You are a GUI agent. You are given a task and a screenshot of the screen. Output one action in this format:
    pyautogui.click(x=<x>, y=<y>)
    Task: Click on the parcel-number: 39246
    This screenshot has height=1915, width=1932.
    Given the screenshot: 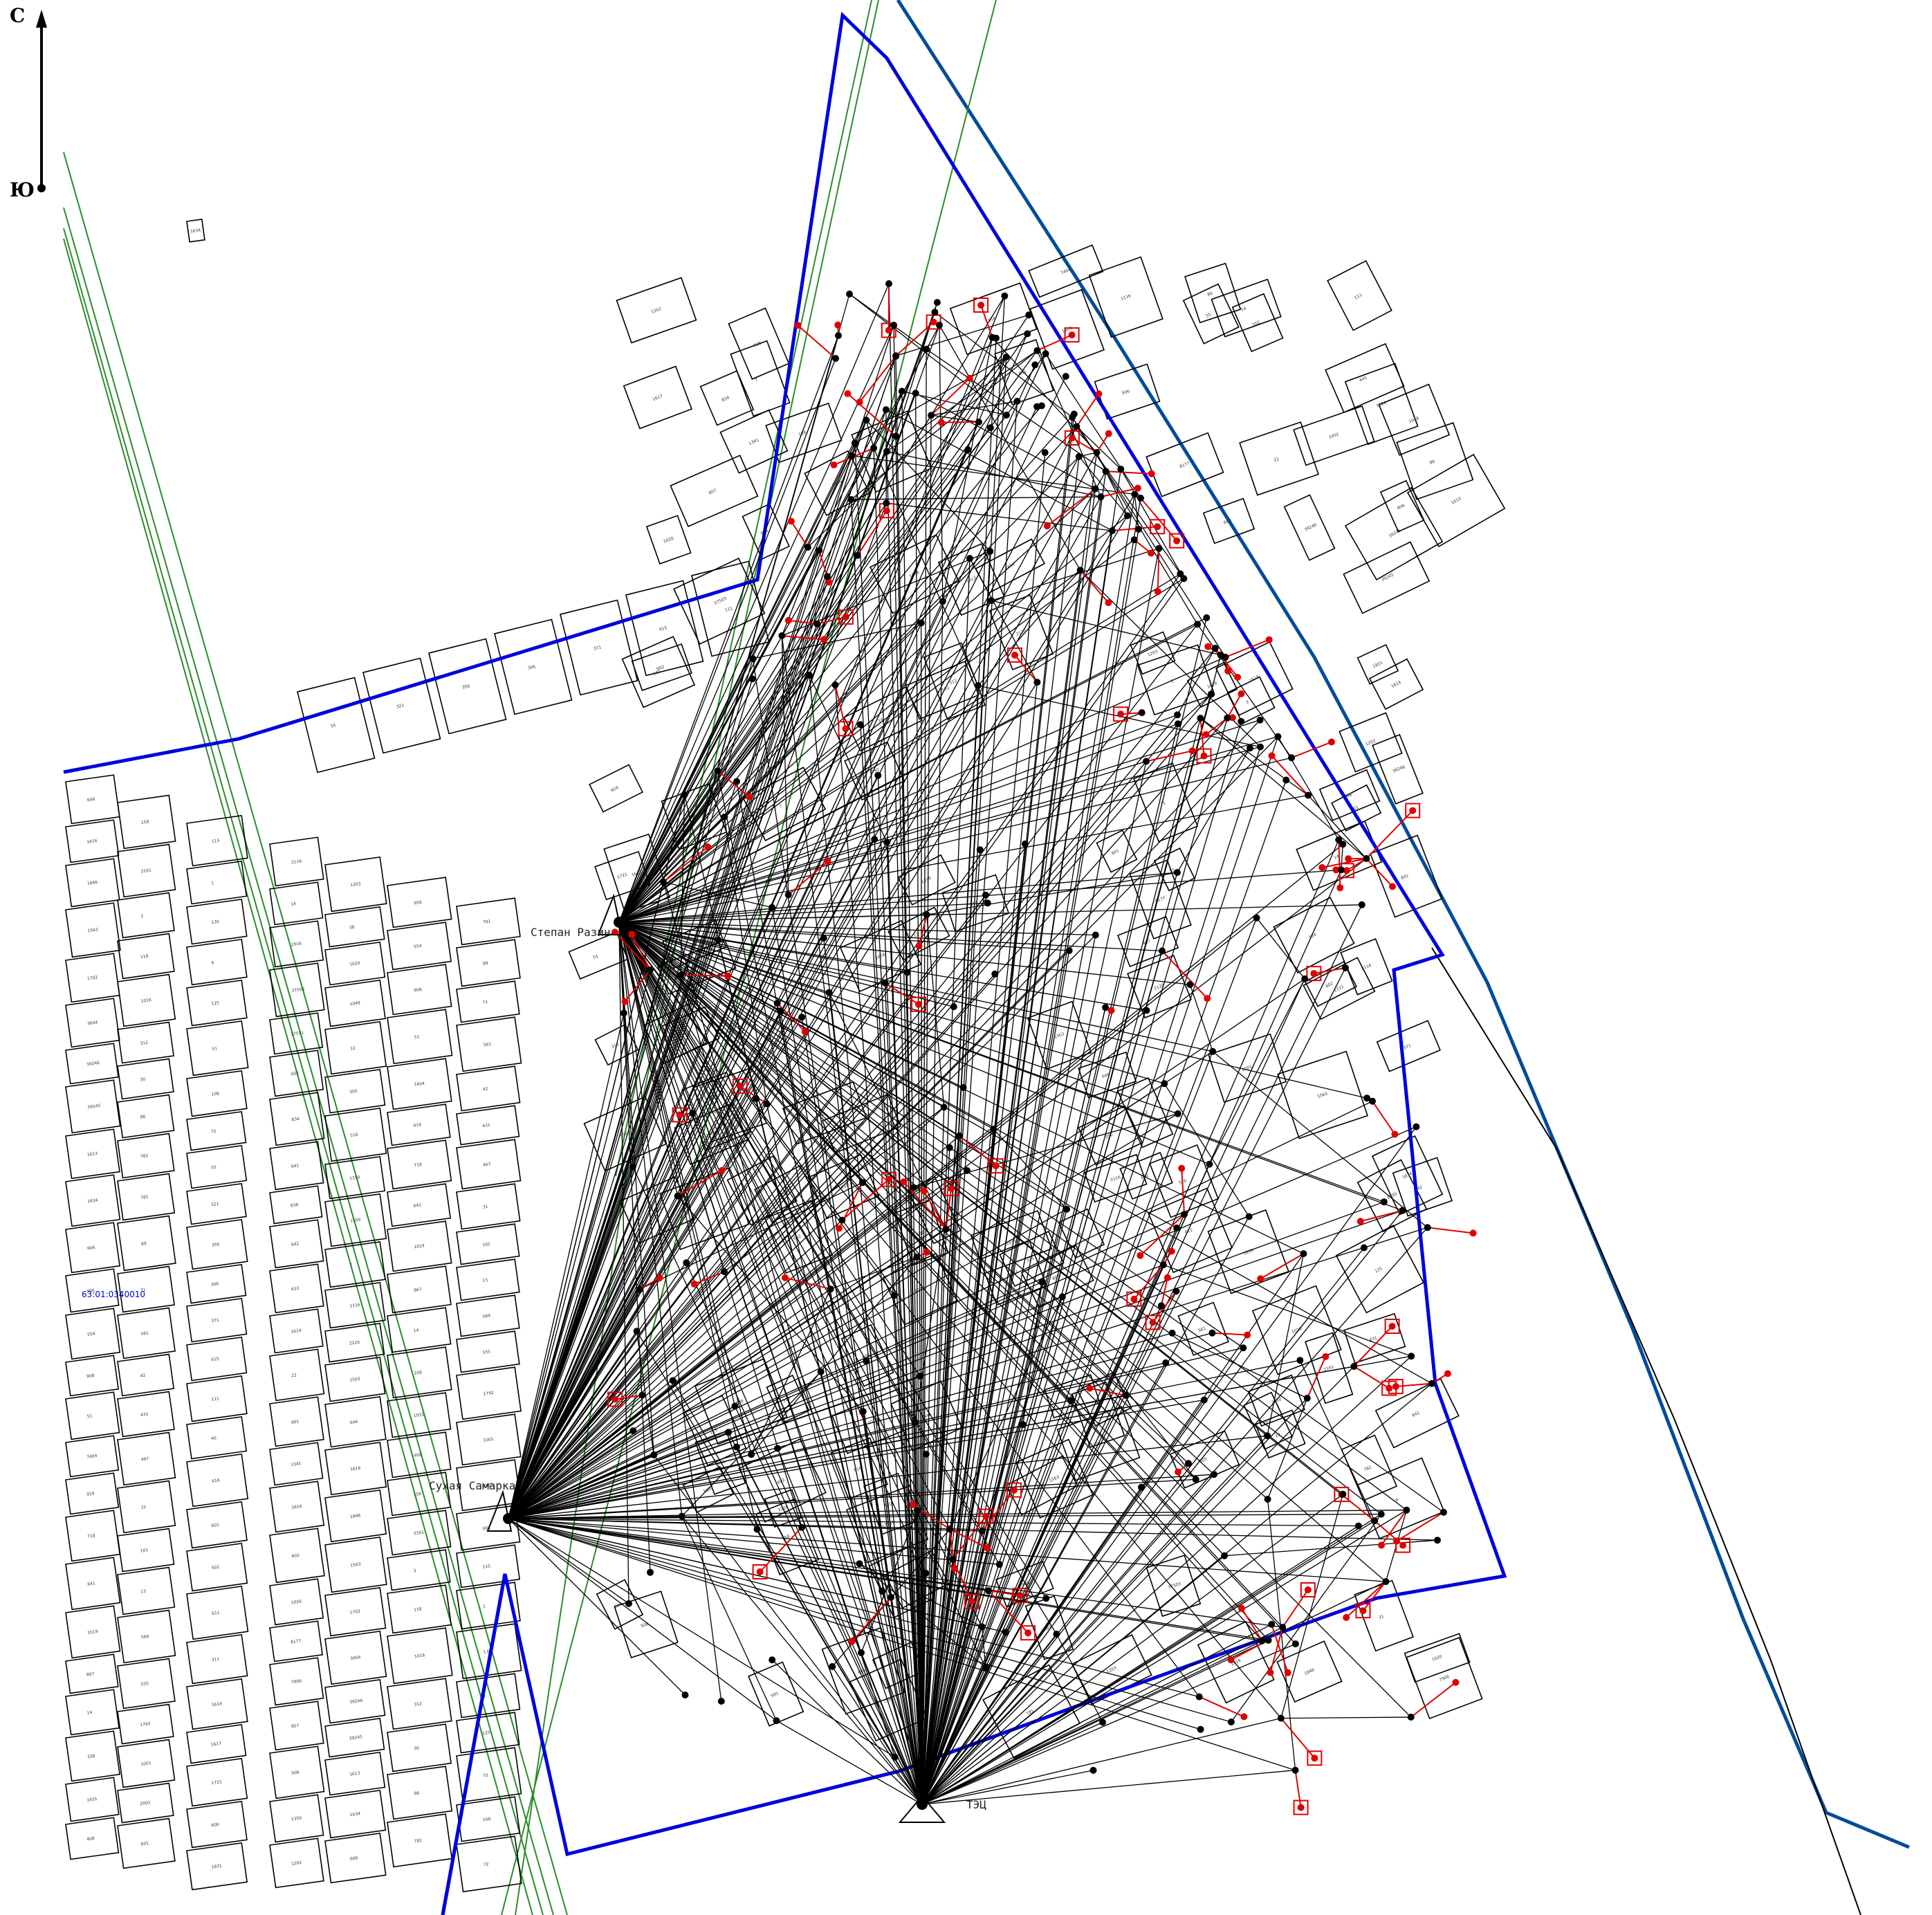 What is the action you would take?
    pyautogui.click(x=1399, y=769)
    